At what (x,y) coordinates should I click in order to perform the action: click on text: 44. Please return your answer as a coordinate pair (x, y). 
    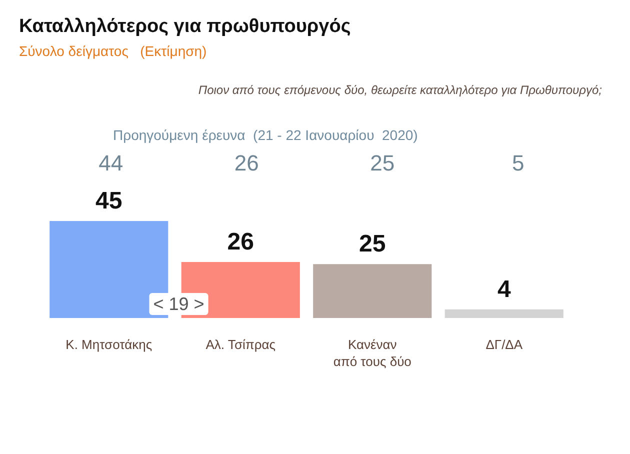
    Looking at the image, I should click on (111, 163).